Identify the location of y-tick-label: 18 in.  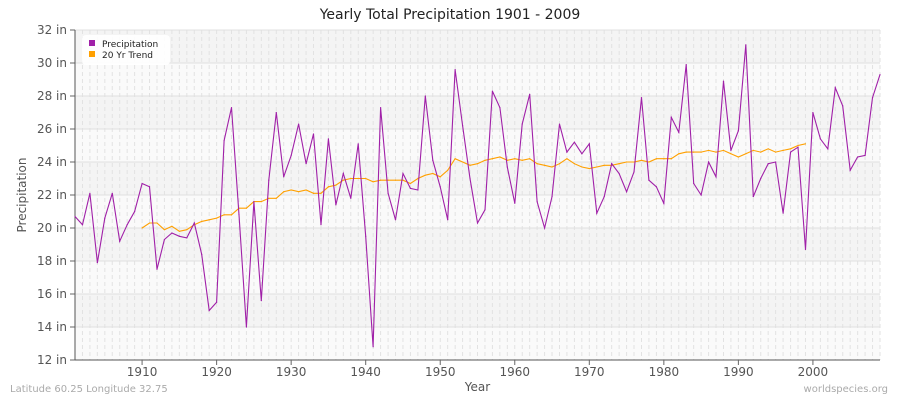
(52, 261).